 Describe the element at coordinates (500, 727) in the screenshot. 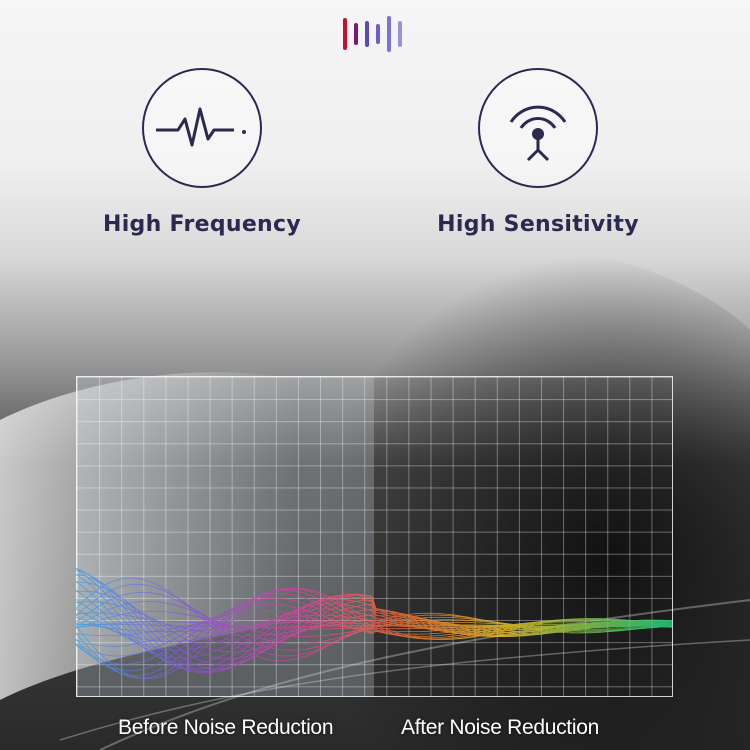

I see `after-noise-reduction-label: After Noise Reduction` at that location.